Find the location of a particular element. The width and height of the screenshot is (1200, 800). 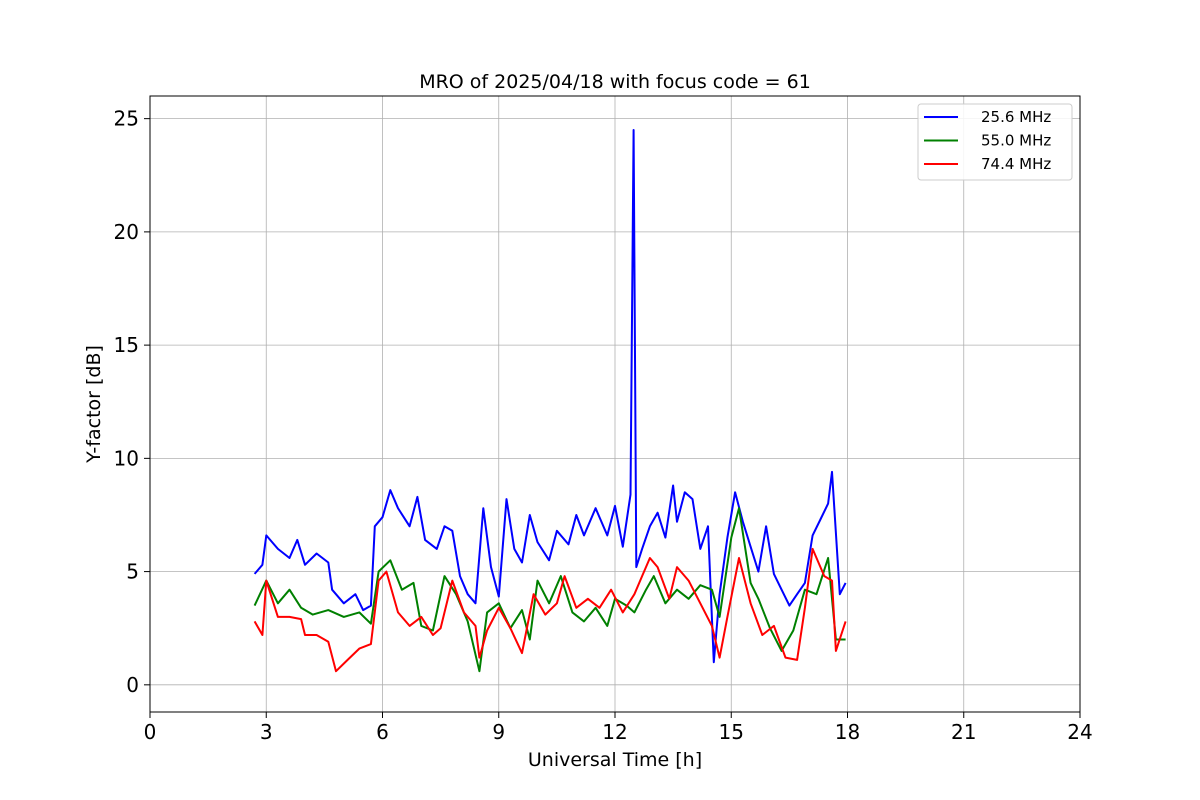

legend-label-2: 55.0 MHz is located at coordinates (1016, 141).